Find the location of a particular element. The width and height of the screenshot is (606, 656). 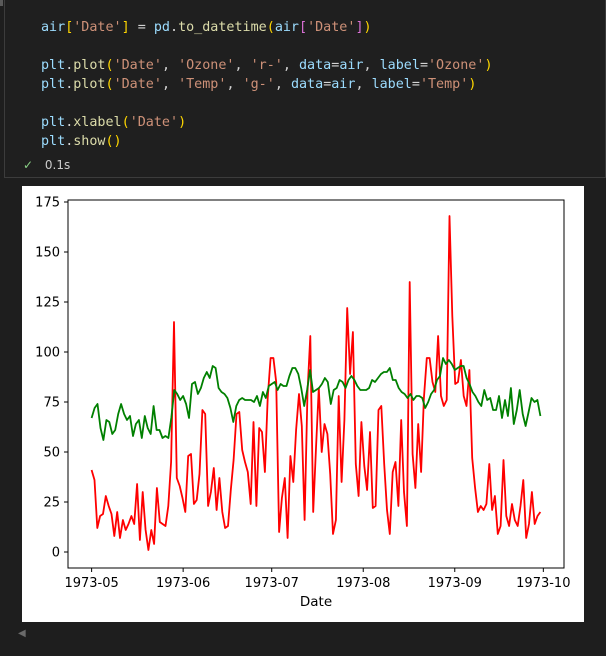

code-token: to_datetime is located at coordinates (222, 27).